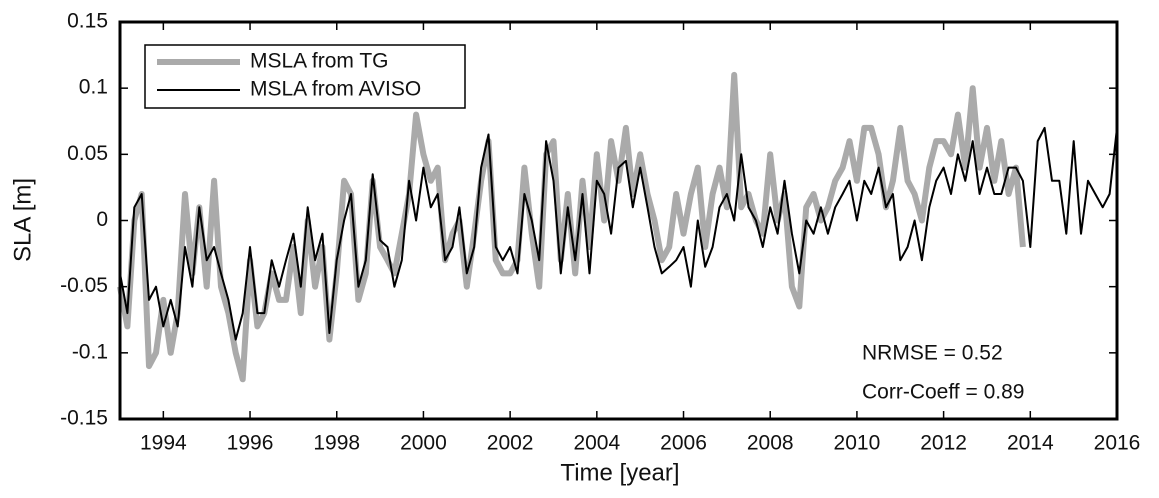 The width and height of the screenshot is (1159, 498). What do you see at coordinates (87, 153) in the screenshot?
I see `y-tick-label: 0.05` at bounding box center [87, 153].